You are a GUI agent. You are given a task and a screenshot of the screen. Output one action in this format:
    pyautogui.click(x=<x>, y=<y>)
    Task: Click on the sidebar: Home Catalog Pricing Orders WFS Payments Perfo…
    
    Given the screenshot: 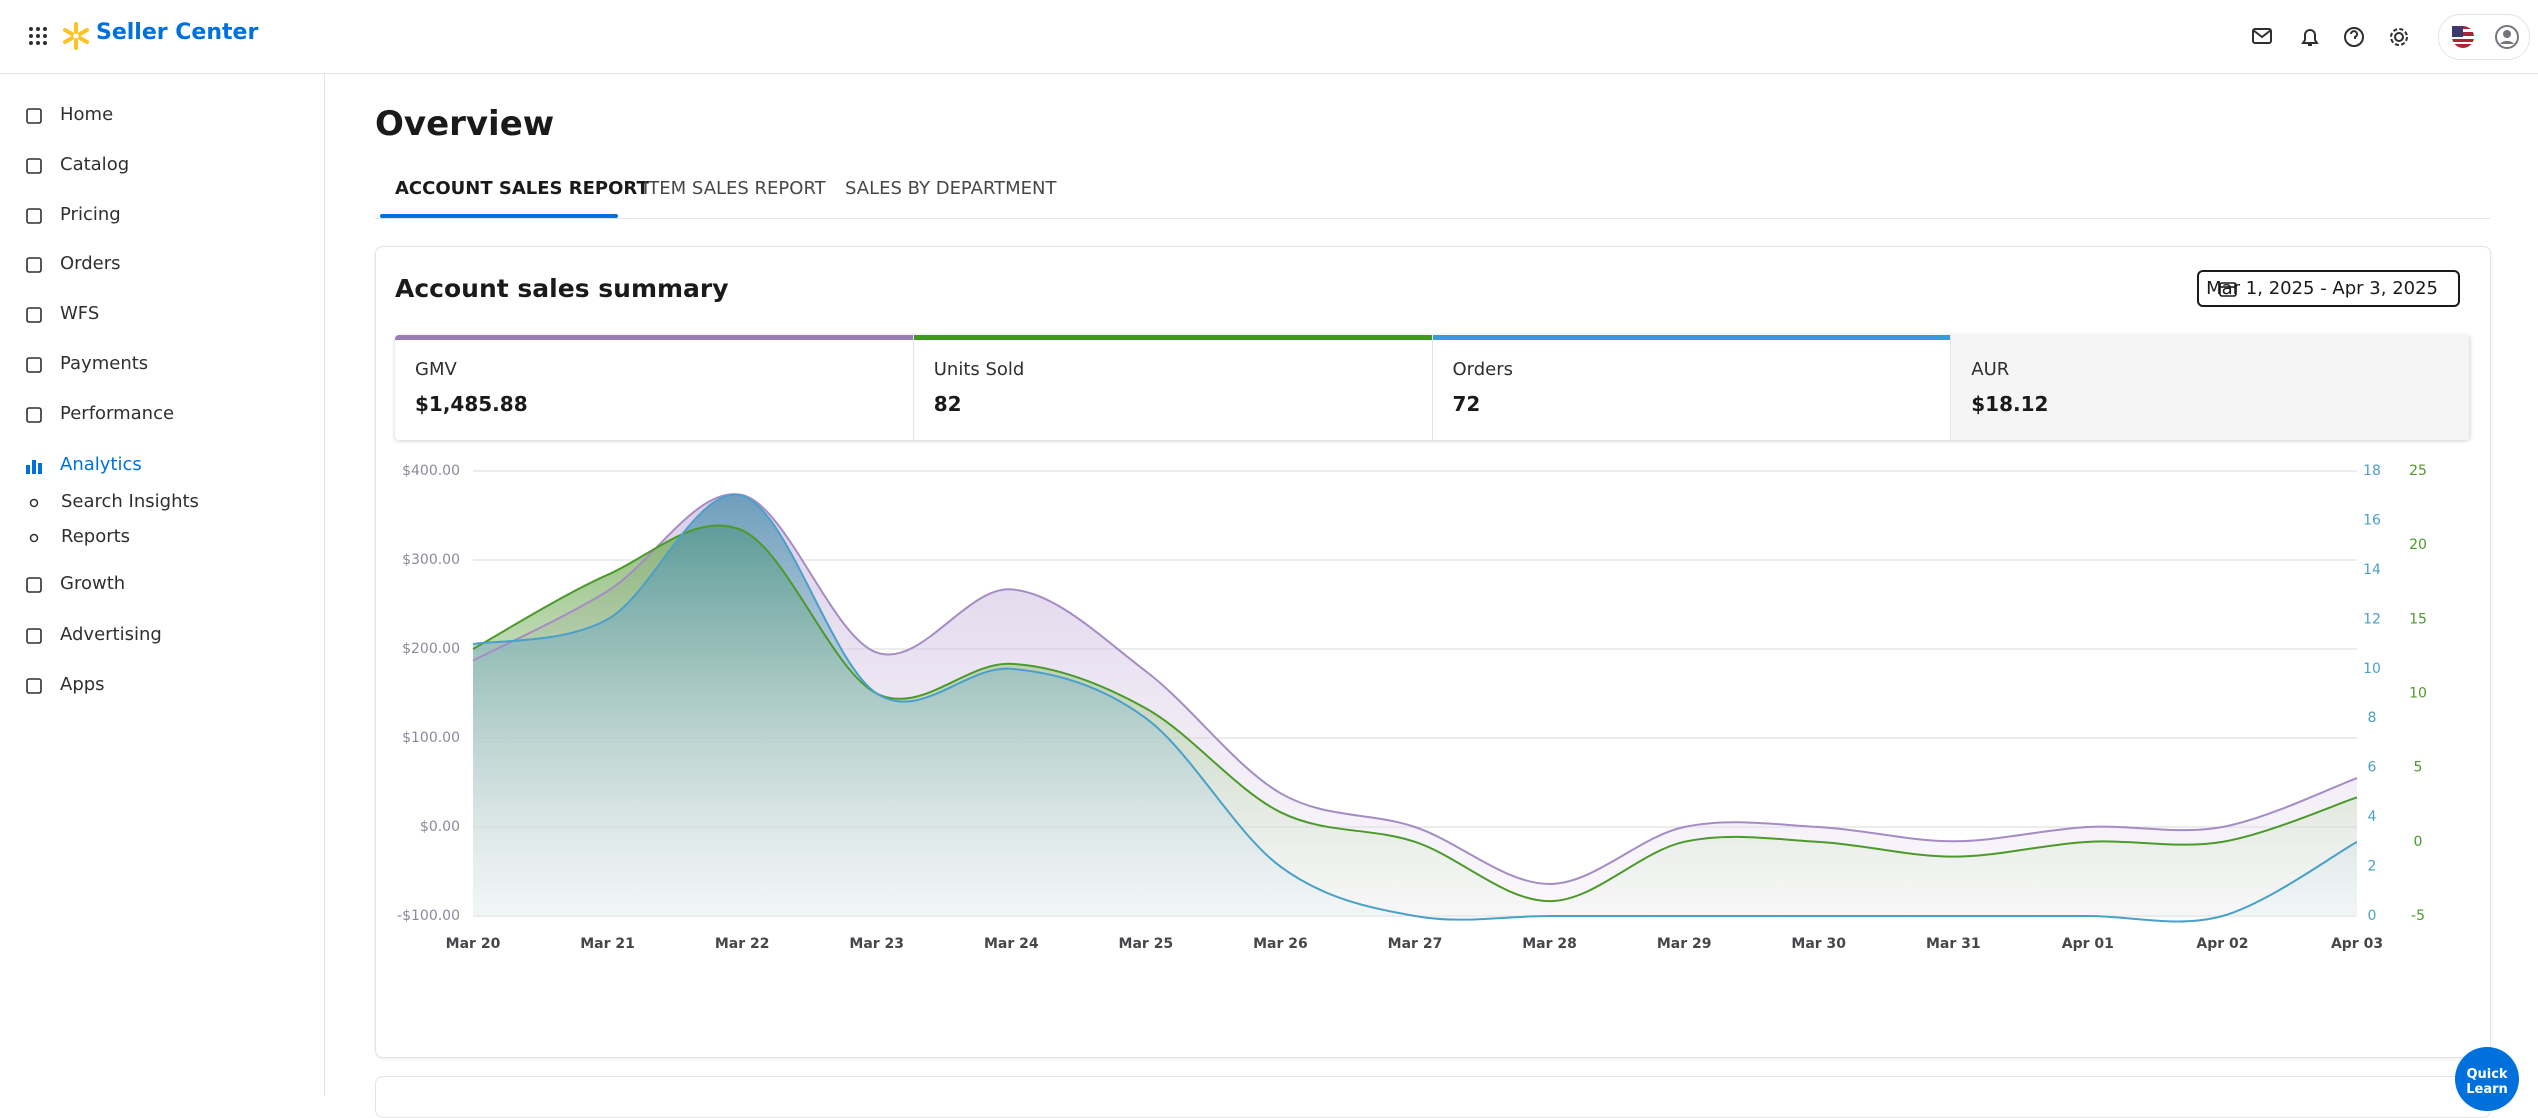 What is the action you would take?
    pyautogui.click(x=162, y=585)
    